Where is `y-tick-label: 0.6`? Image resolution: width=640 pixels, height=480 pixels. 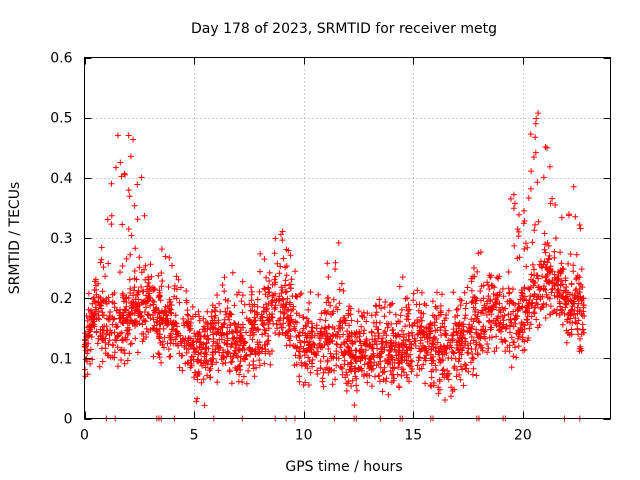 y-tick-label: 0.6 is located at coordinates (61, 59).